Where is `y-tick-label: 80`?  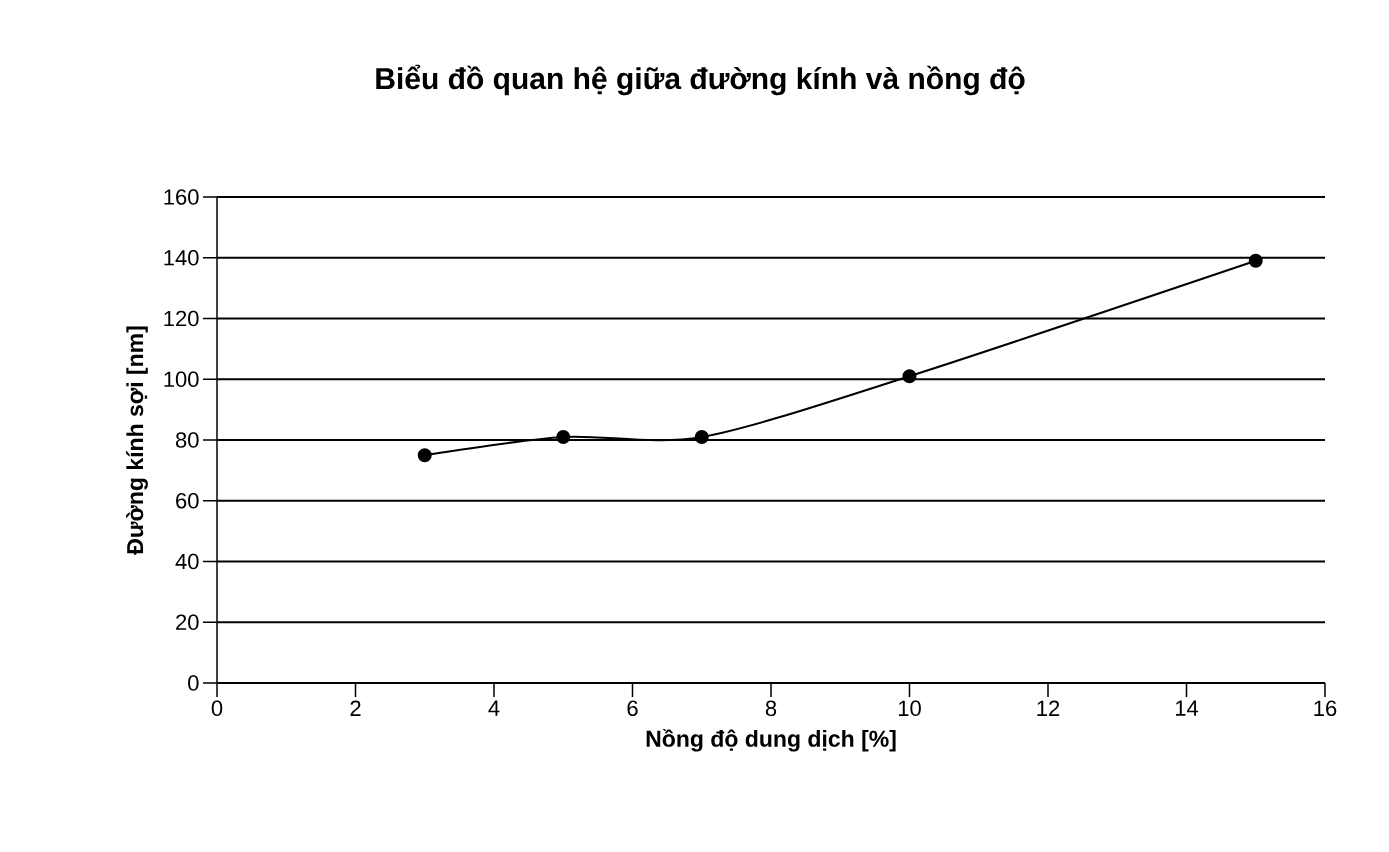
y-tick-label: 80 is located at coordinates (187, 440).